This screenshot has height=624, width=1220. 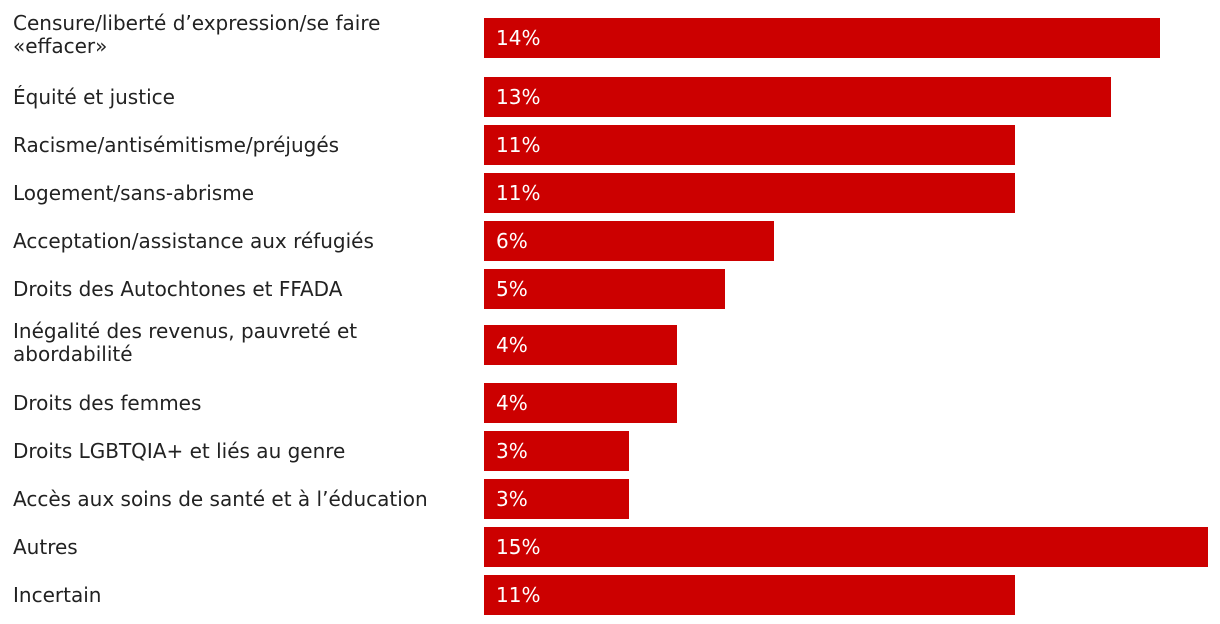 I want to click on category-label: Équité et justice, so click(x=94, y=97).